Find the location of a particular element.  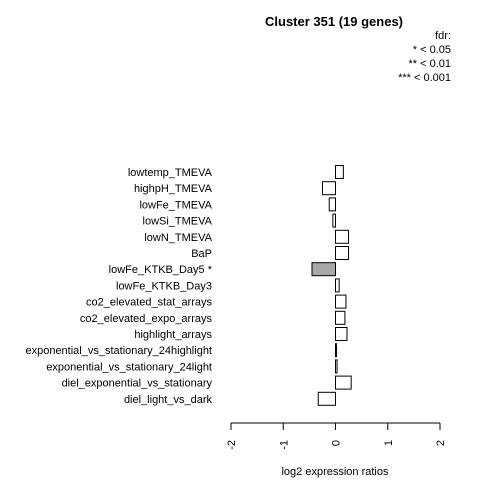

category-label: exponential_vs_stationary_24highlight is located at coordinates (118, 351).